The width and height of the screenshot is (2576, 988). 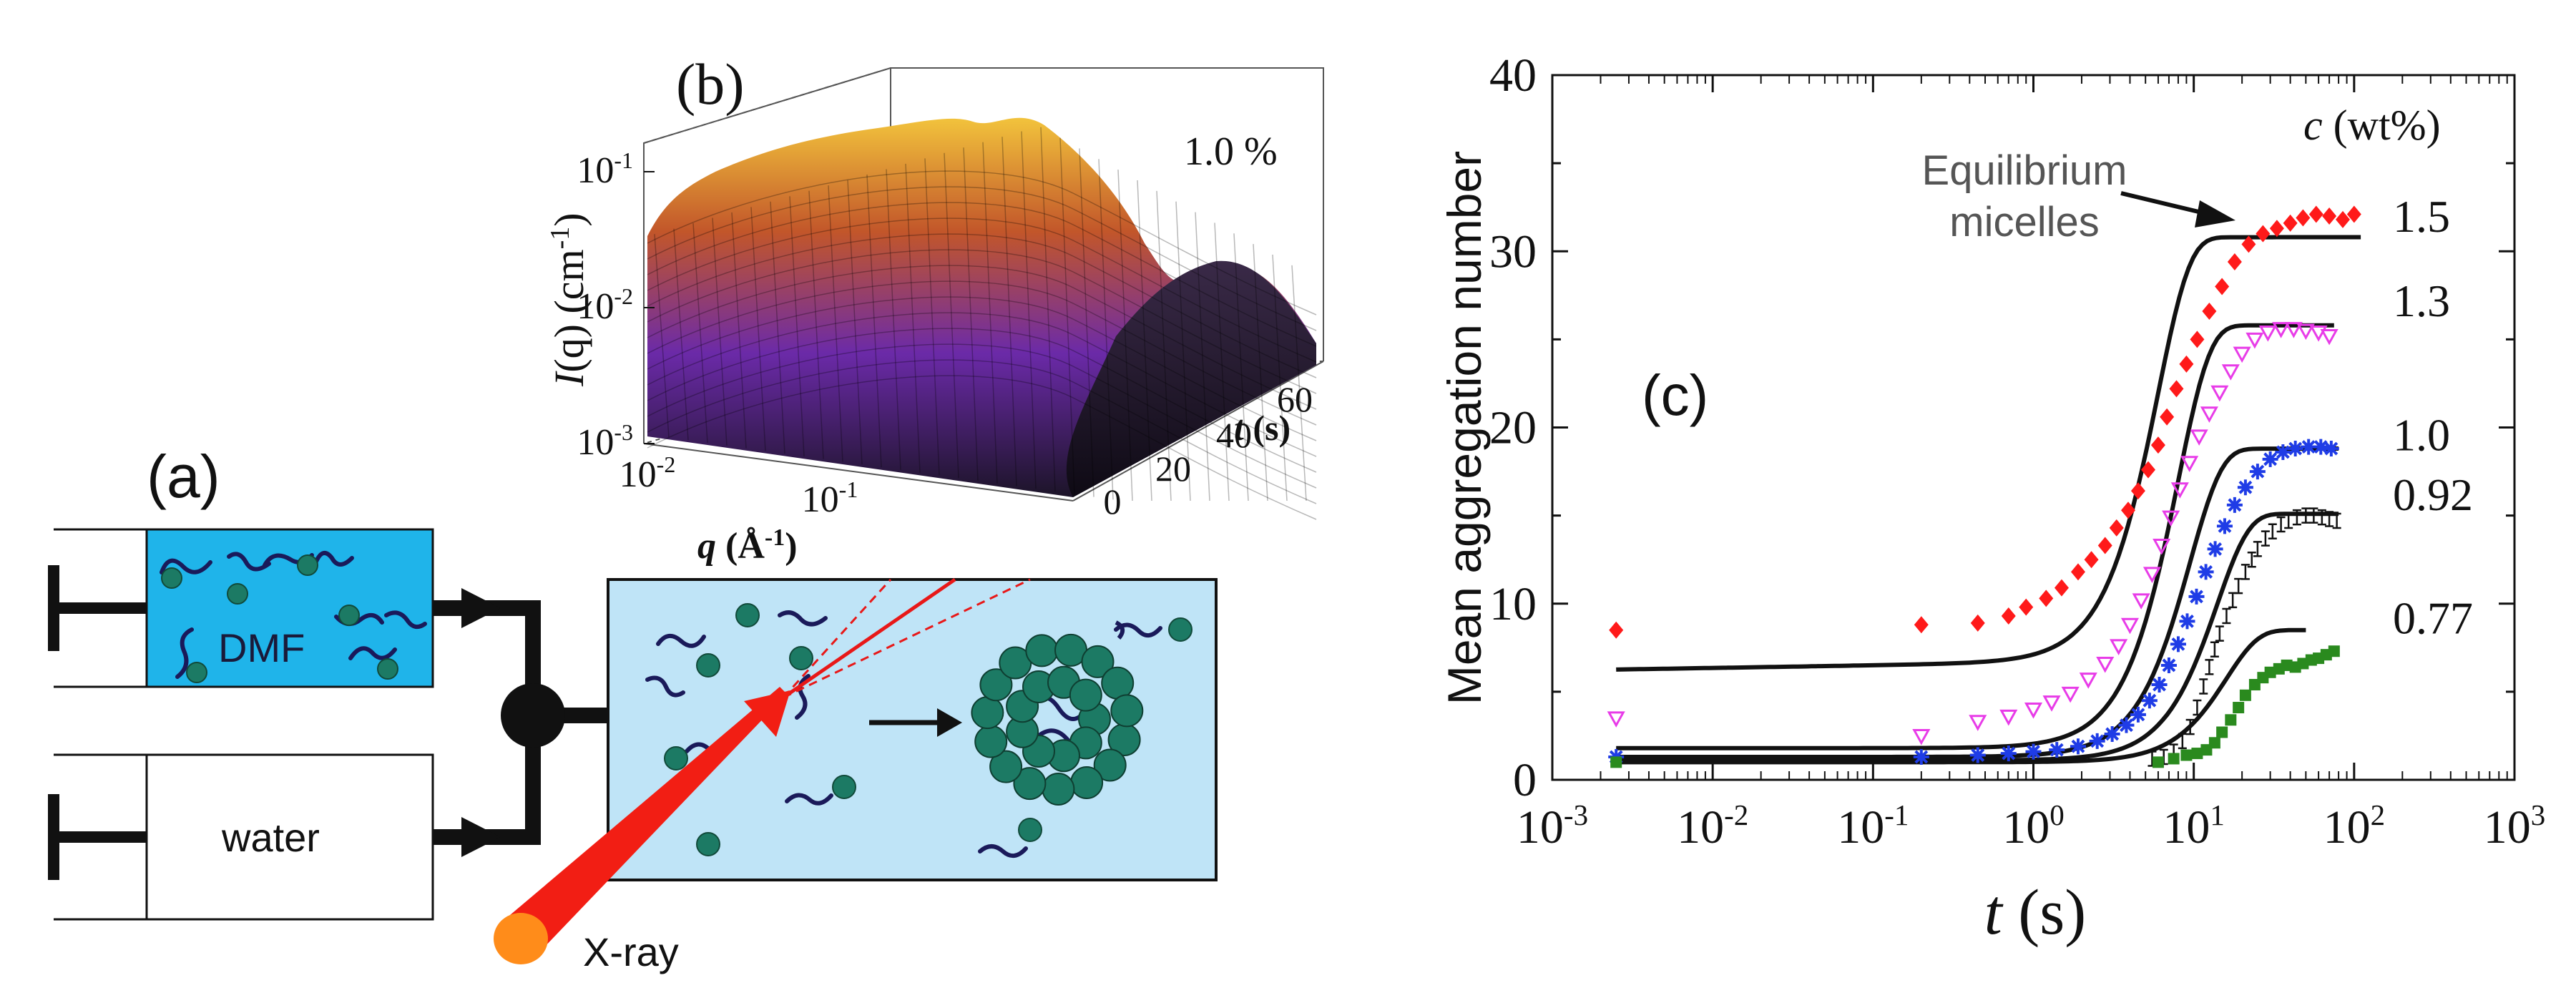 What do you see at coordinates (2421, 300) in the screenshot?
I see `series-label: 1.3` at bounding box center [2421, 300].